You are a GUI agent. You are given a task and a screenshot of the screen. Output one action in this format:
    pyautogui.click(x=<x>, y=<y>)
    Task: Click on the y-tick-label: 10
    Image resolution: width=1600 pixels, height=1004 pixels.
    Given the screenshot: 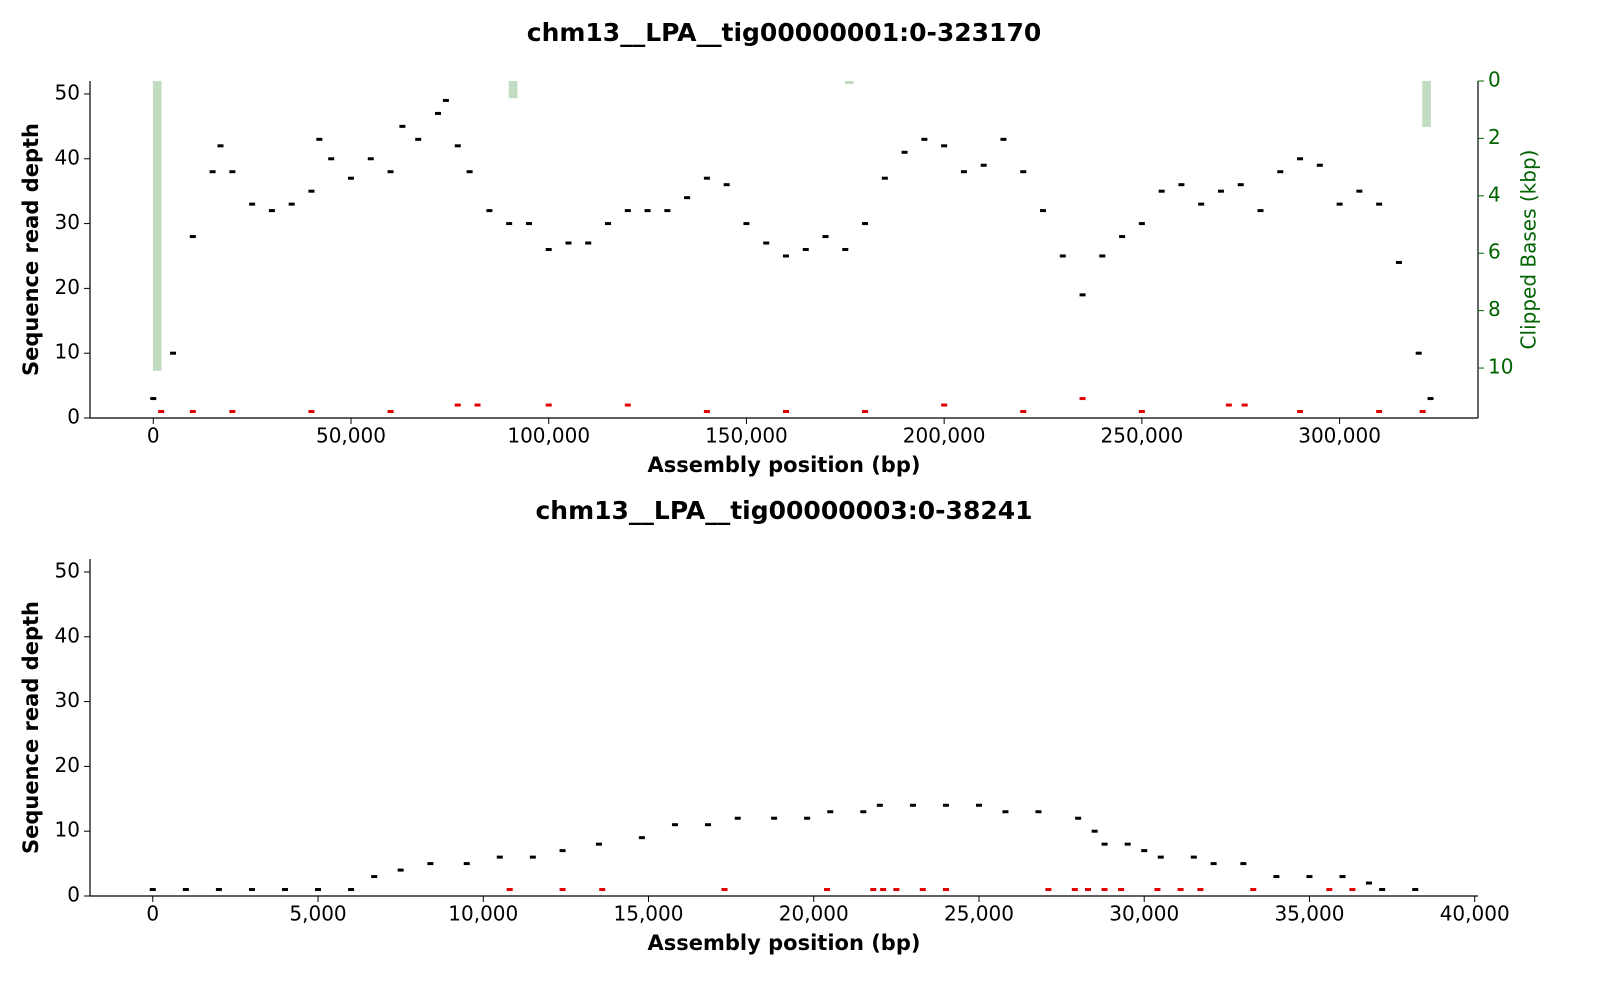 What is the action you would take?
    pyautogui.click(x=67, y=352)
    